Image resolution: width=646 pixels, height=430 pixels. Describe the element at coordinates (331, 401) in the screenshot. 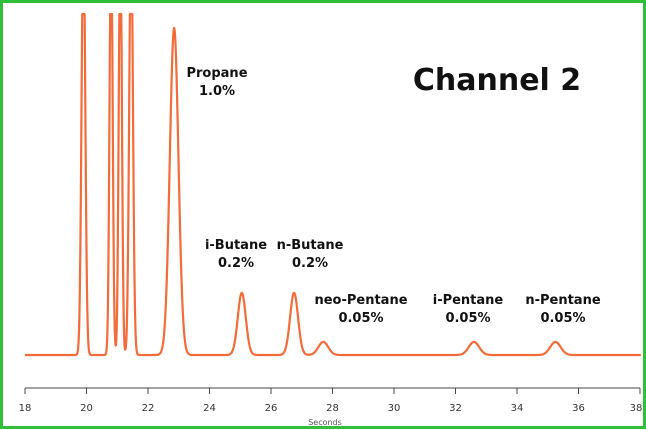

I see `x-axis-ticks: 18 20 22 24 26 28 30 32 34 36 38` at that location.